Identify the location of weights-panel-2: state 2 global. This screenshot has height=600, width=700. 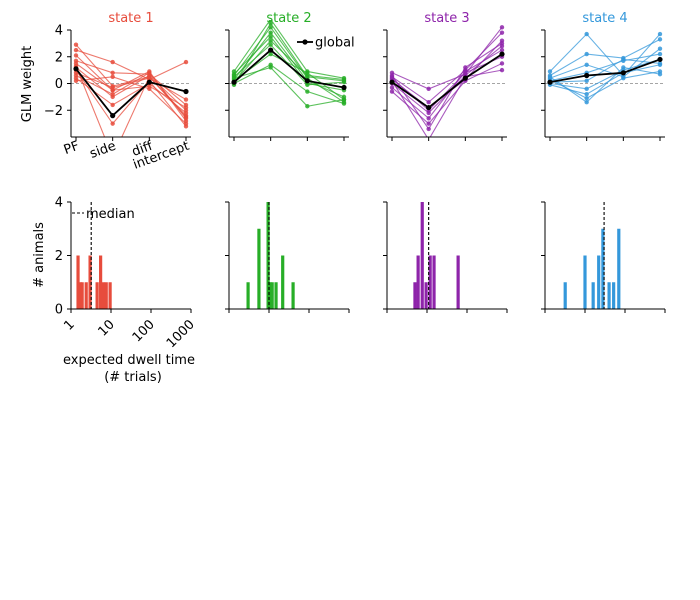
(290, 76).